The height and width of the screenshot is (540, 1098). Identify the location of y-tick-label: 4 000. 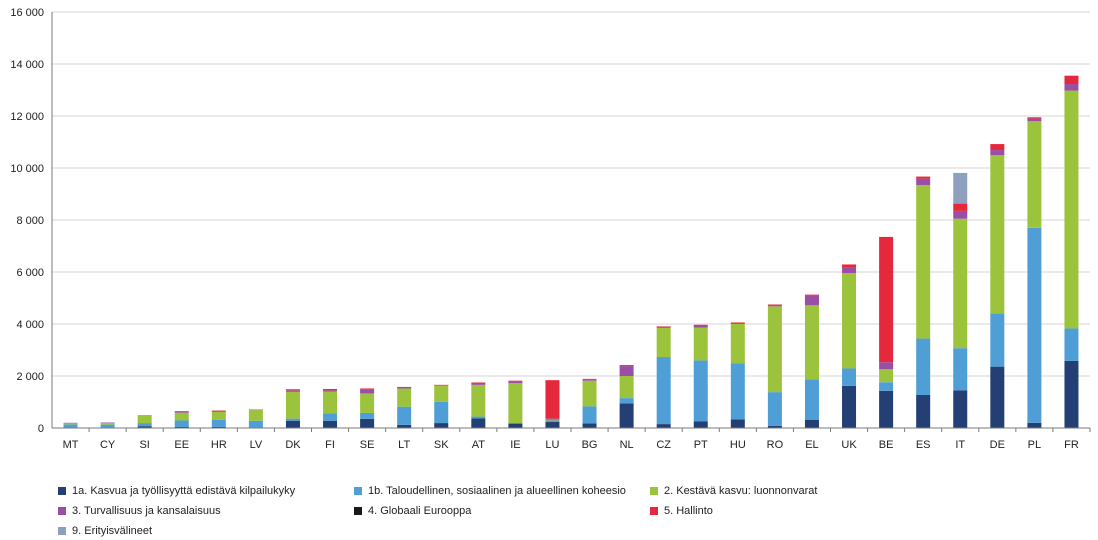
(30, 325).